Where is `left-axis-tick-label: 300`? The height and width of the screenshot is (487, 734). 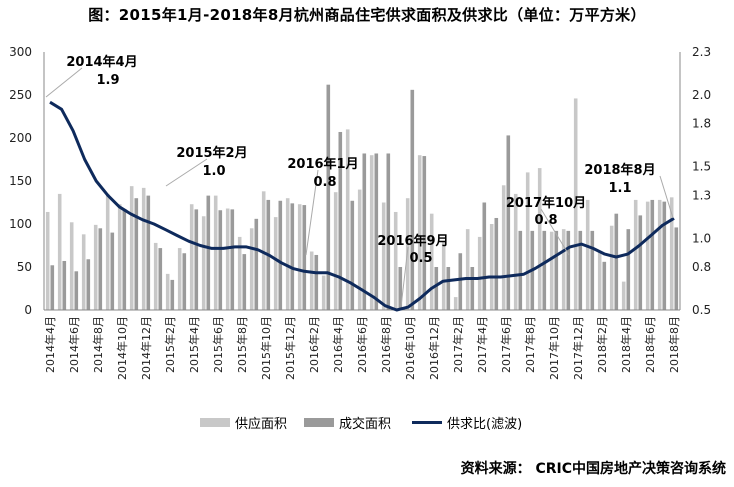
left-axis-tick-label: 300 is located at coordinates (20, 52).